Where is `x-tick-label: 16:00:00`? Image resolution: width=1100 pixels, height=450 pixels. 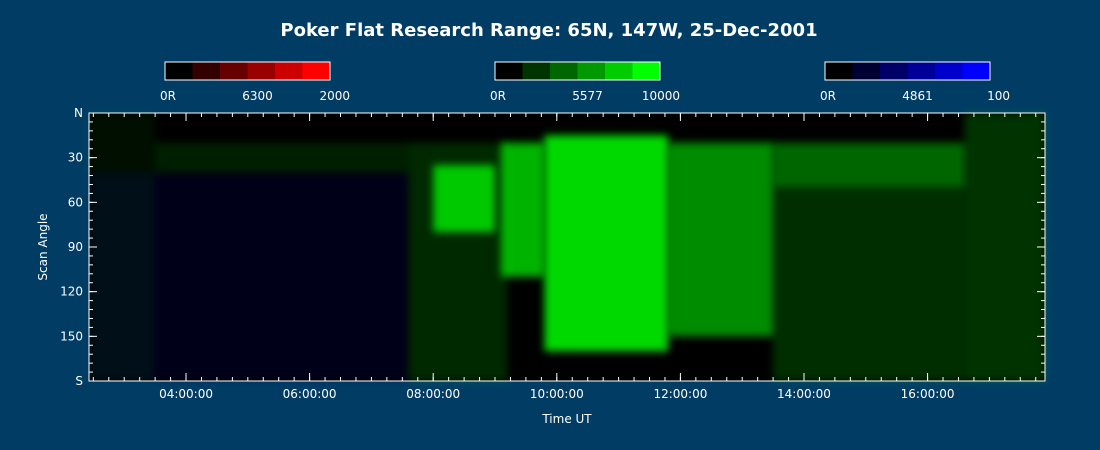 x-tick-label: 16:00:00 is located at coordinates (928, 394).